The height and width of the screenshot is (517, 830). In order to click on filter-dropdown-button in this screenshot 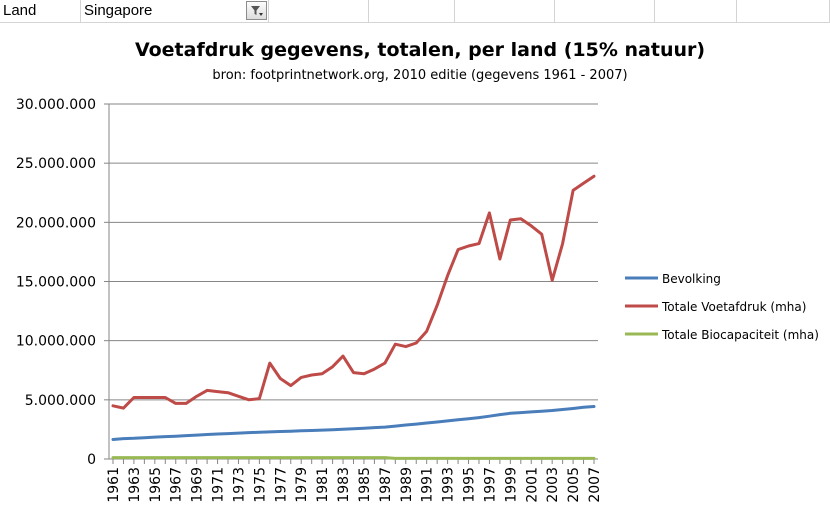, I will do `click(256, 10)`.